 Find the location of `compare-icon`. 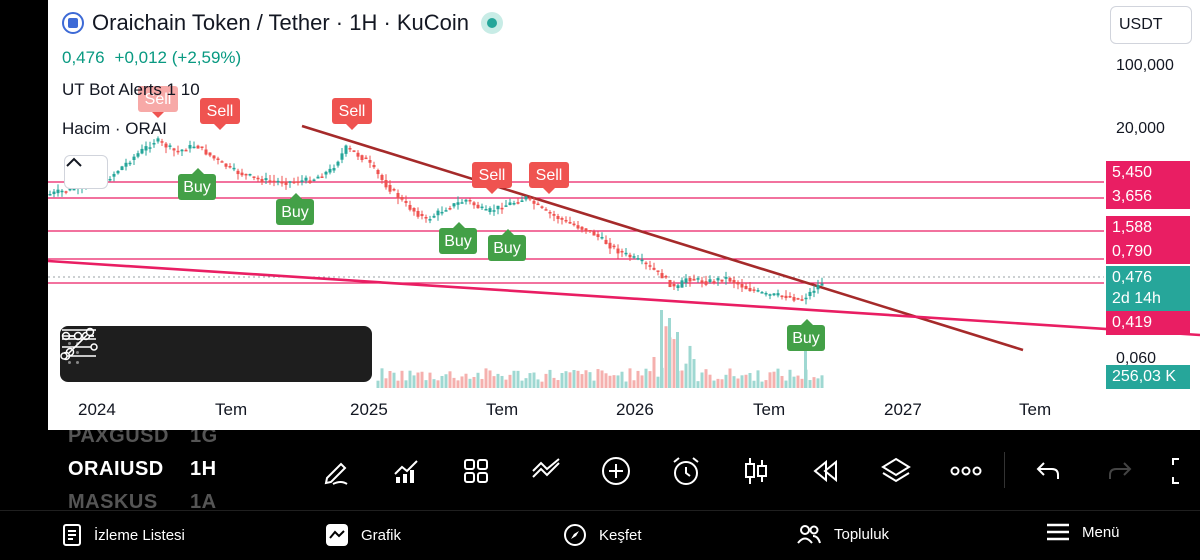

compare-icon is located at coordinates (546, 471).